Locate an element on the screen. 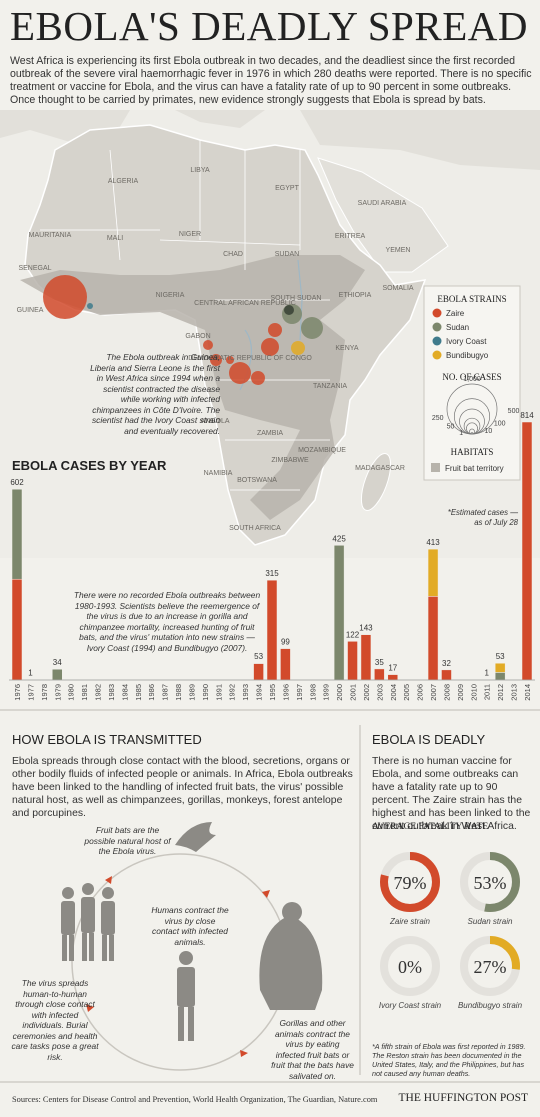  donut-label: Zaire strain is located at coordinates (410, 921).